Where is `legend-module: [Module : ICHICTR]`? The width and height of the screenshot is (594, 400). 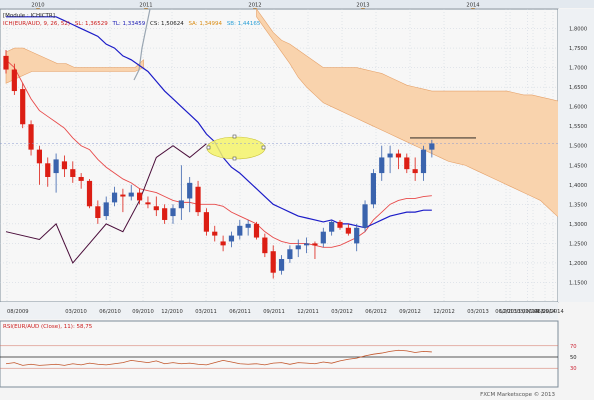 legend-module: [Module : ICHICTR] is located at coordinates (29, 16).